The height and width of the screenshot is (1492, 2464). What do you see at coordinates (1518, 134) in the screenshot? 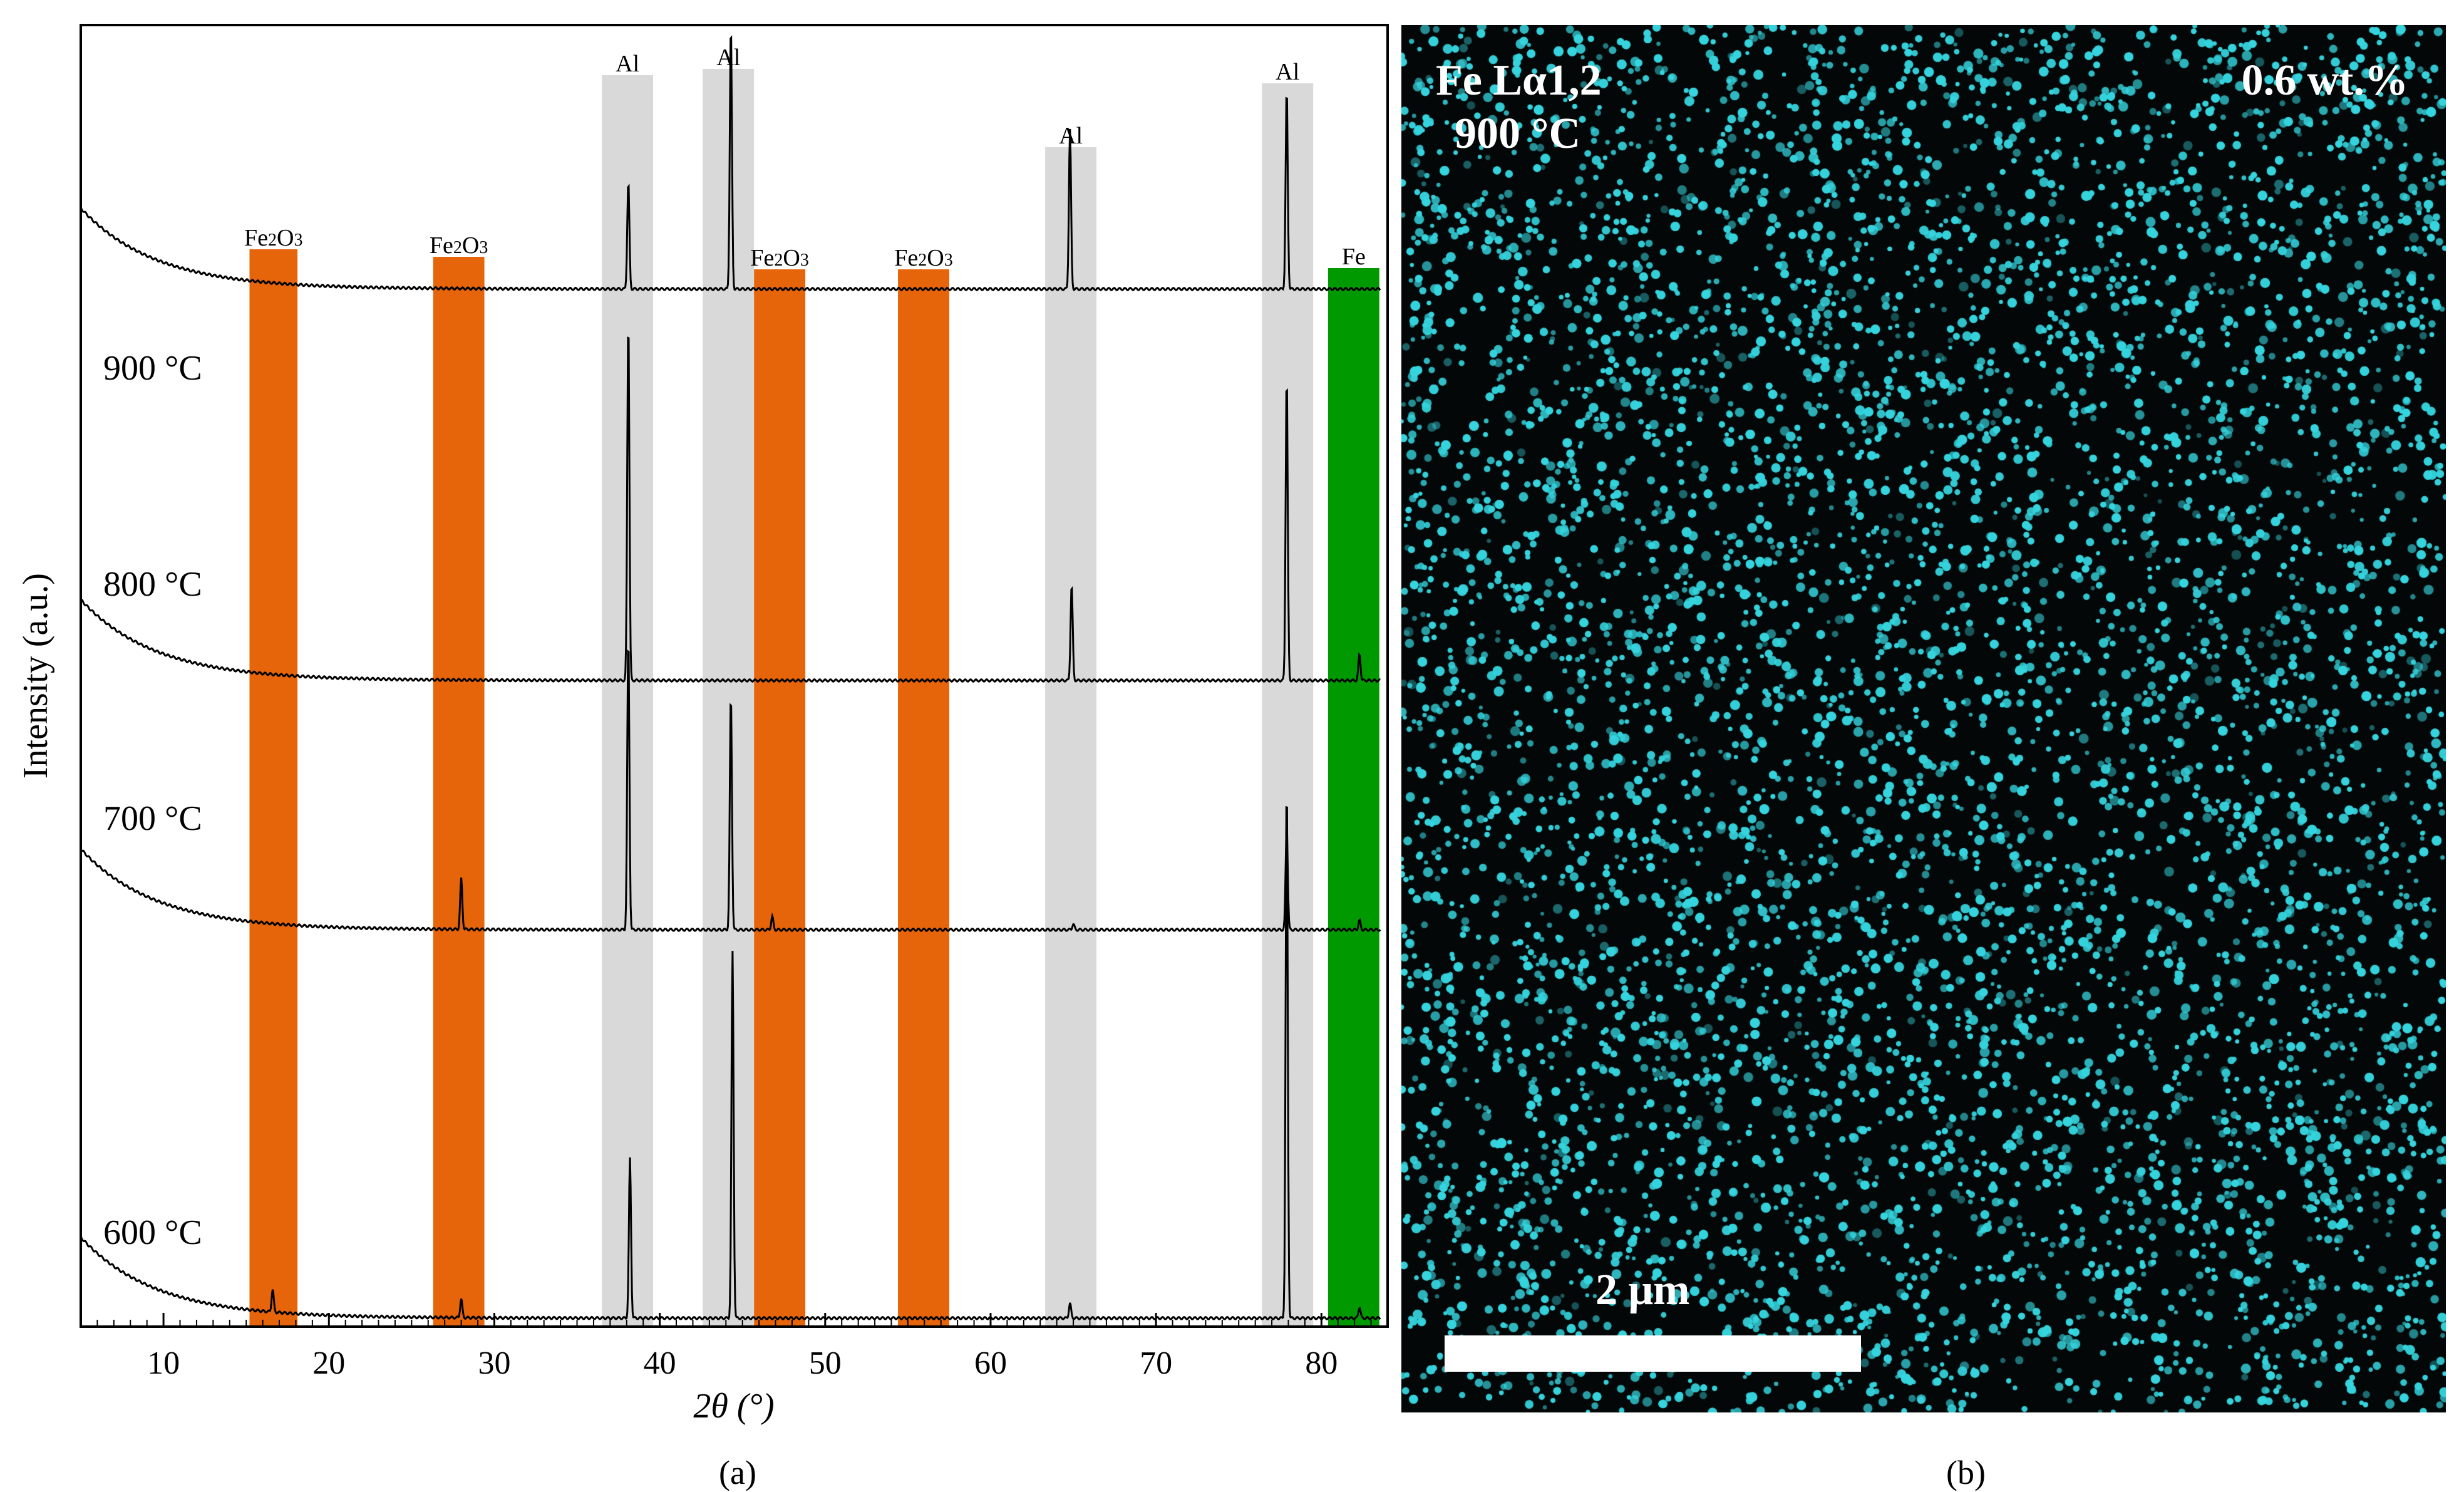
I see `edx-temperature: 900 °C` at bounding box center [1518, 134].